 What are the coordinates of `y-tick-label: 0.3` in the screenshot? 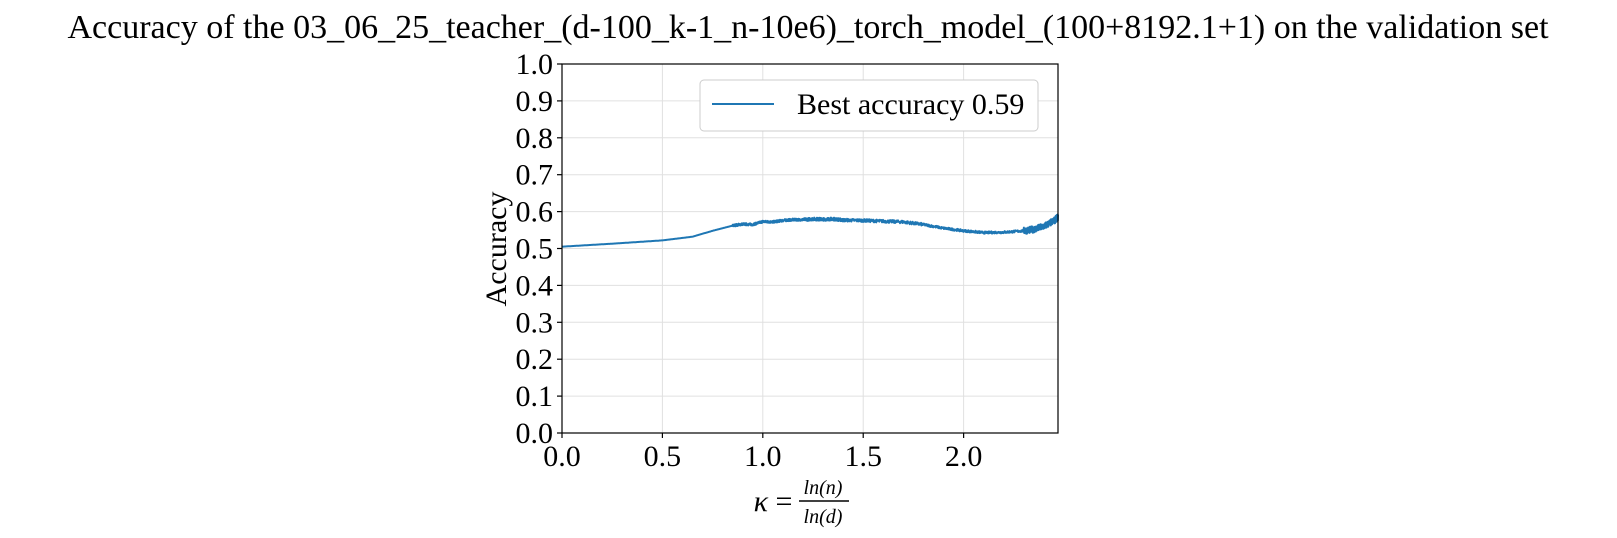 It's located at (535, 322).